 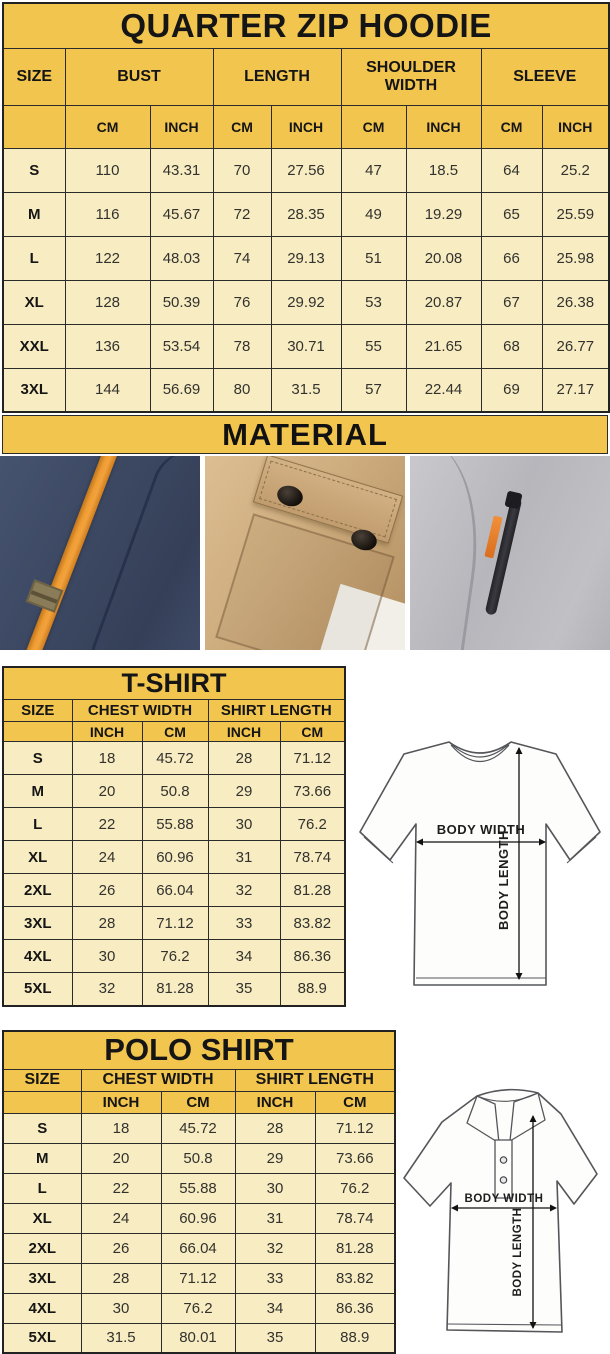 I want to click on size-header: SIZE, so click(x=37, y=710).